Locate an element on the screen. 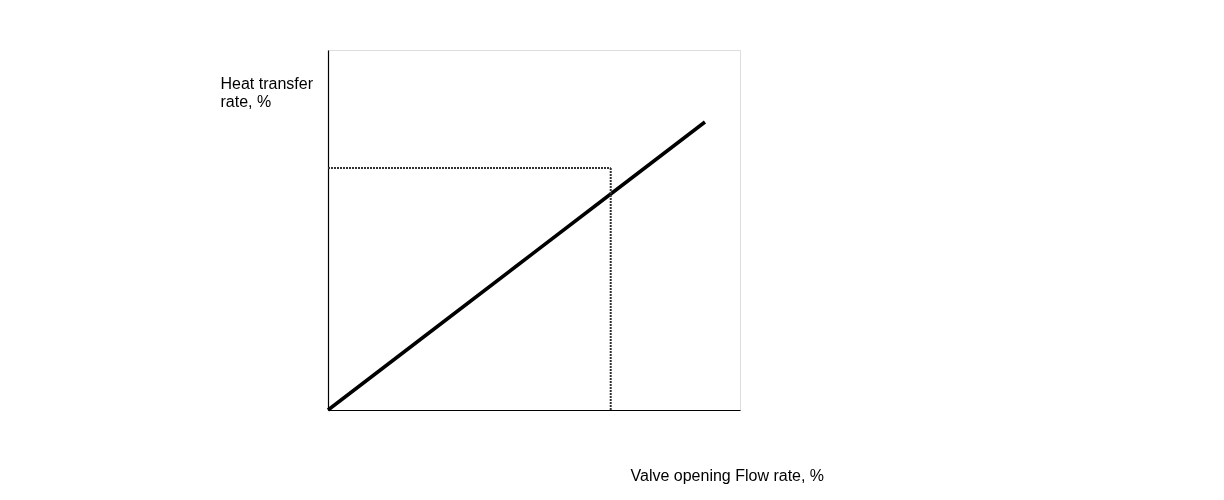  x-axis-title: Valve opening Flow rate, % is located at coordinates (727, 475).